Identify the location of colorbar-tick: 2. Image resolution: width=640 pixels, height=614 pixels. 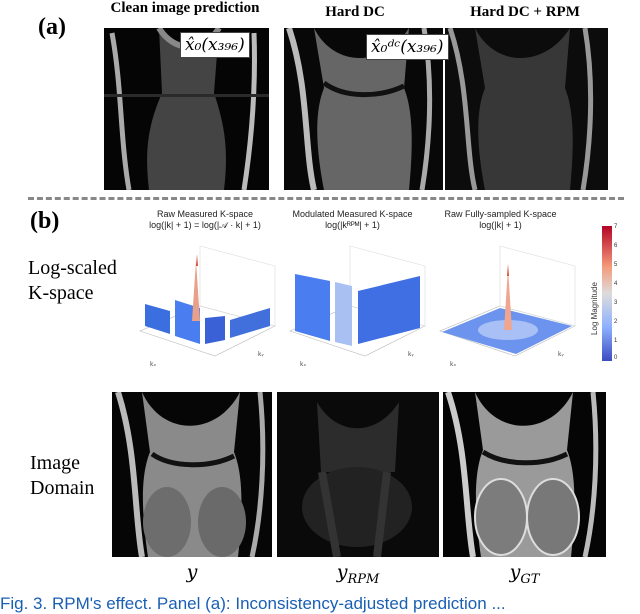
(616, 322).